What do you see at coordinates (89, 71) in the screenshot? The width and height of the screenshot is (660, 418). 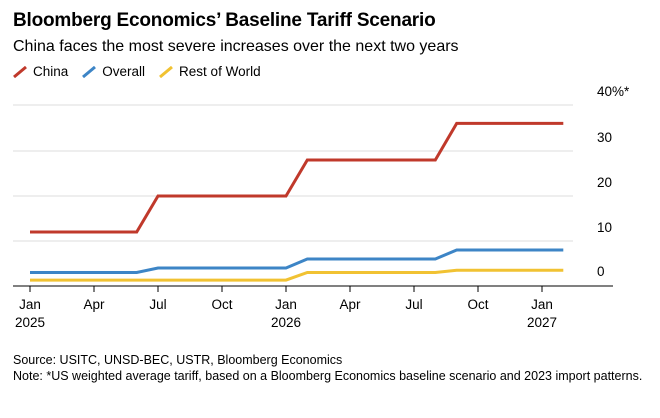 I see `legend-swatch-overall` at bounding box center [89, 71].